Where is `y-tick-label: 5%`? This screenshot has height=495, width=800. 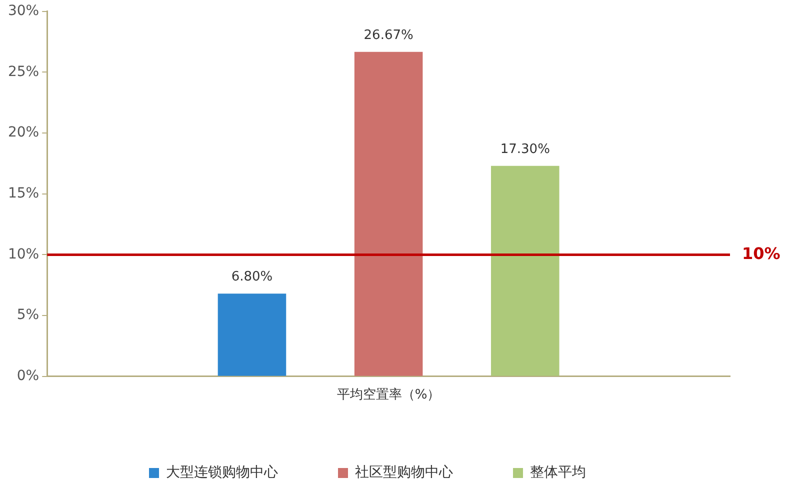 y-tick-label: 5% is located at coordinates (28, 315).